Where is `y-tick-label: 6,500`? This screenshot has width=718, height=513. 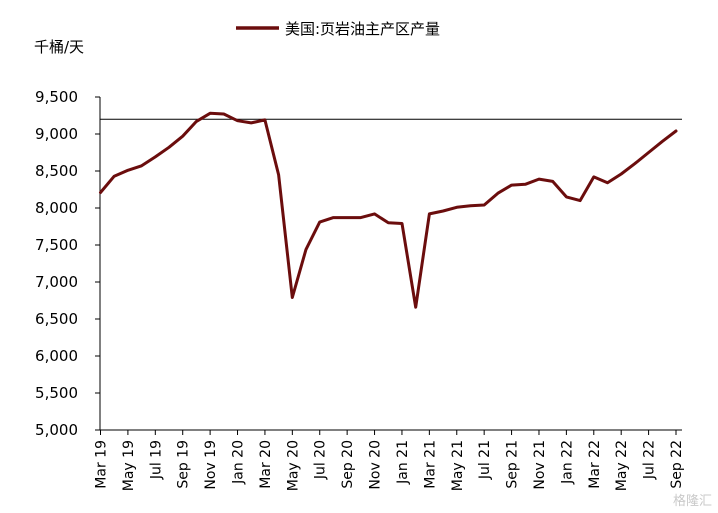 y-tick-label: 6,500 is located at coordinates (56, 319).